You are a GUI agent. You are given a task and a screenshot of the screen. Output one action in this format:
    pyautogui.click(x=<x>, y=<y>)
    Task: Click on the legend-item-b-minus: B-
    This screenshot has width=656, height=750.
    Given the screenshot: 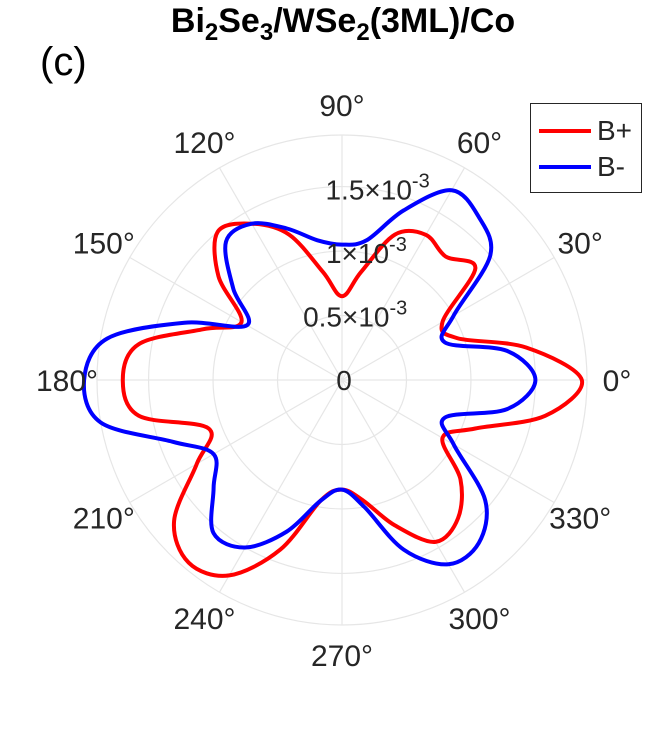 What is the action you would take?
    pyautogui.click(x=582, y=166)
    